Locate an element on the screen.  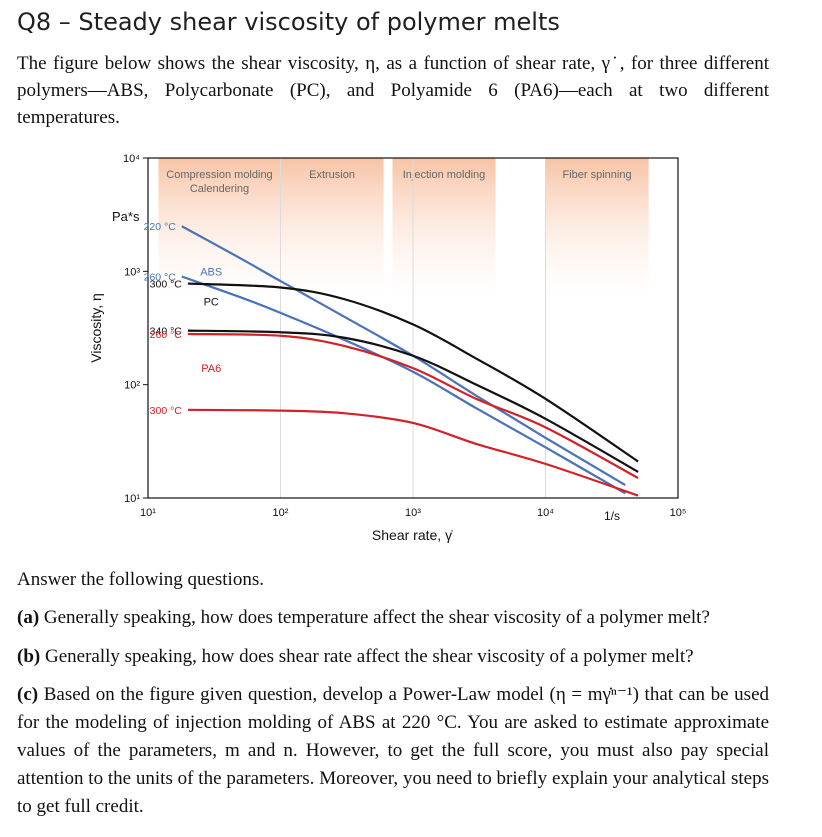
y-tick-label-1: 10² is located at coordinates (132, 386).